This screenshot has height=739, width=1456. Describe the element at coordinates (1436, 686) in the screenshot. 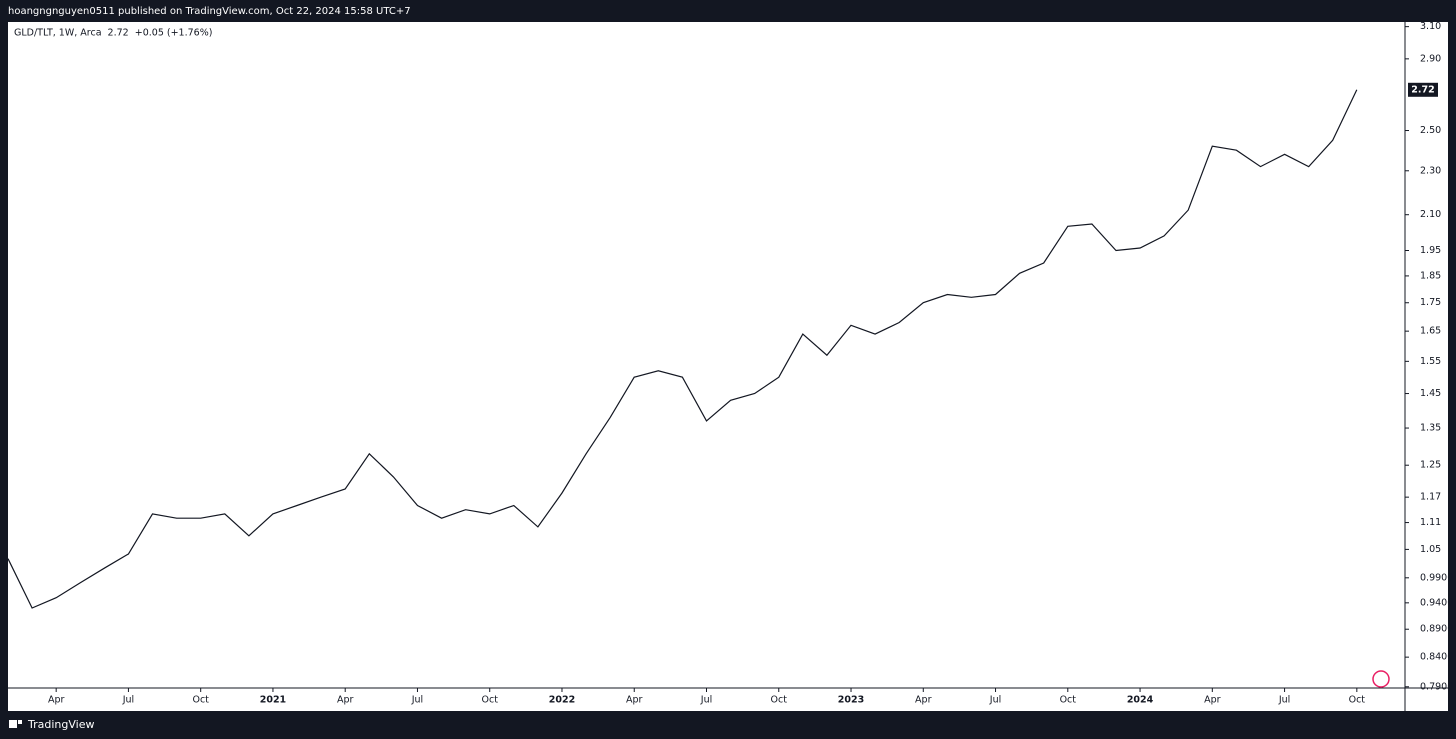

I see `y-tick-label: 0.7900` at that location.